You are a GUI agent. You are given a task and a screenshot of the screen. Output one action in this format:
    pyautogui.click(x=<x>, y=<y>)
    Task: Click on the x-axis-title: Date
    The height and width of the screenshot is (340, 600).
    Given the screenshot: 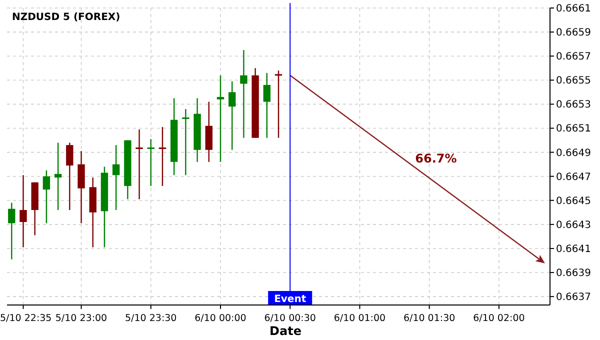 What is the action you would take?
    pyautogui.click(x=286, y=331)
    